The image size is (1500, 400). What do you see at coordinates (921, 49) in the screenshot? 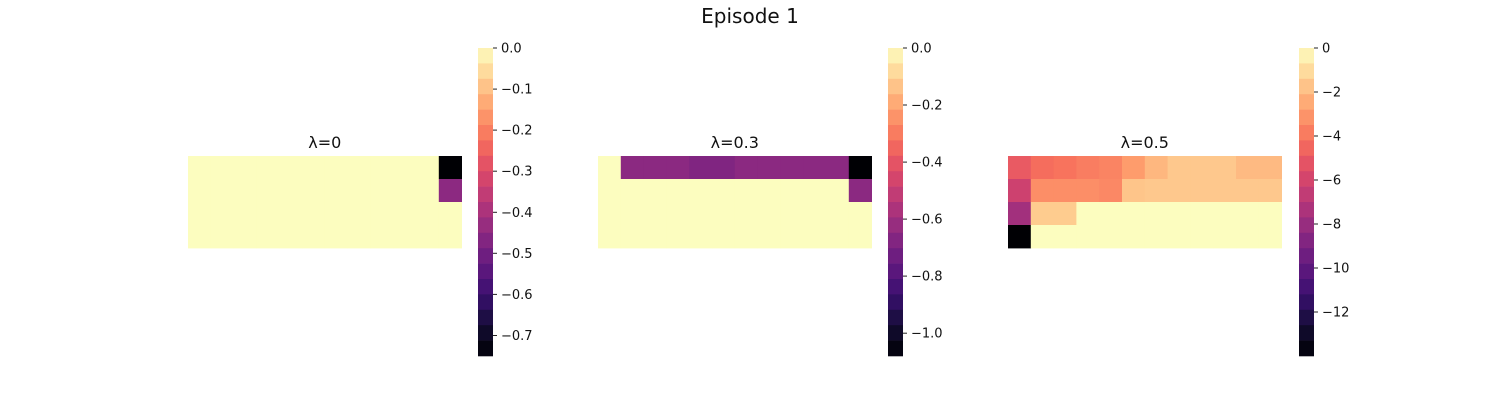
I see `colorbar-tick-label: 0.0` at bounding box center [921, 49].